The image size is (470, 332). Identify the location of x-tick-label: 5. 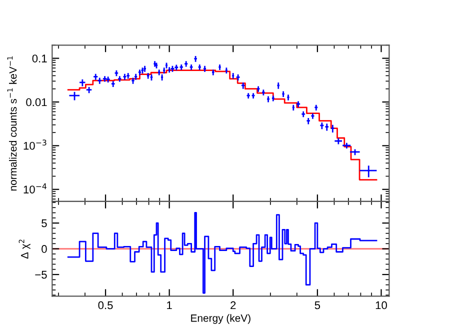
(317, 305).